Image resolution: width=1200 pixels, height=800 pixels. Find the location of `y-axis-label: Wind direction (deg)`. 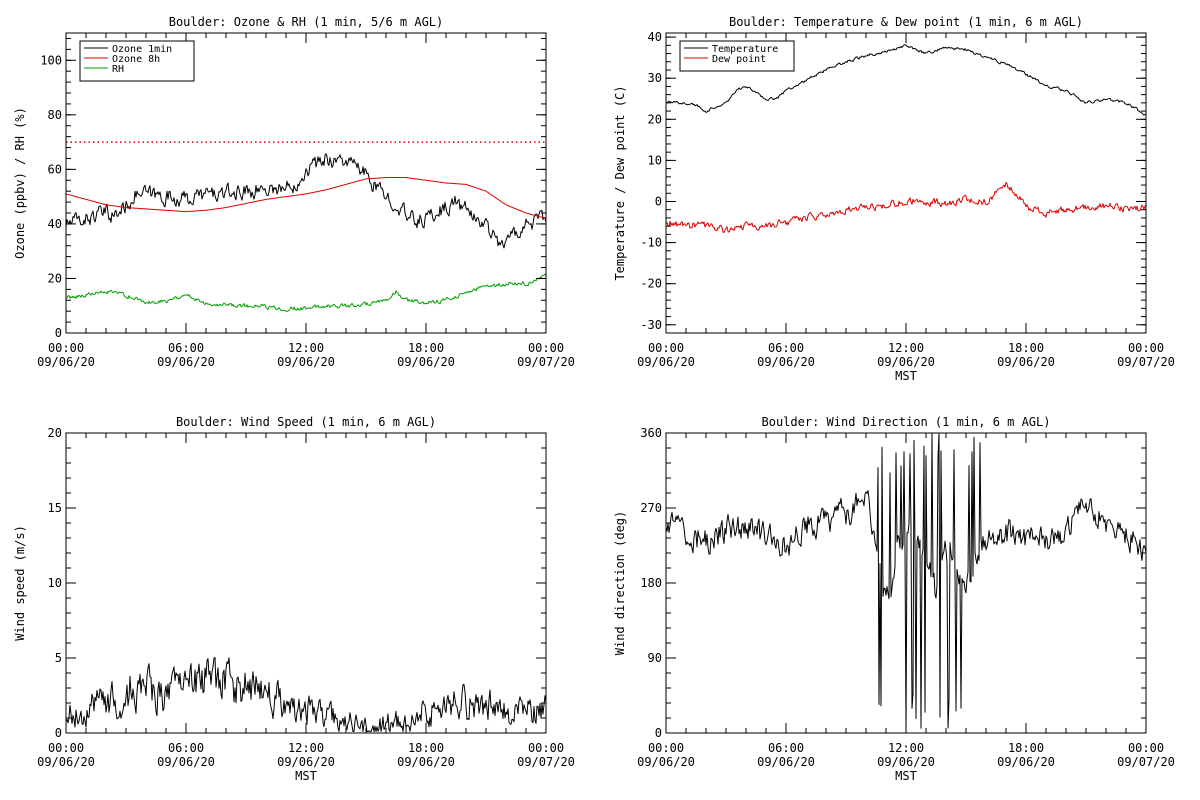

y-axis-label: Wind direction (deg) is located at coordinates (620, 583).